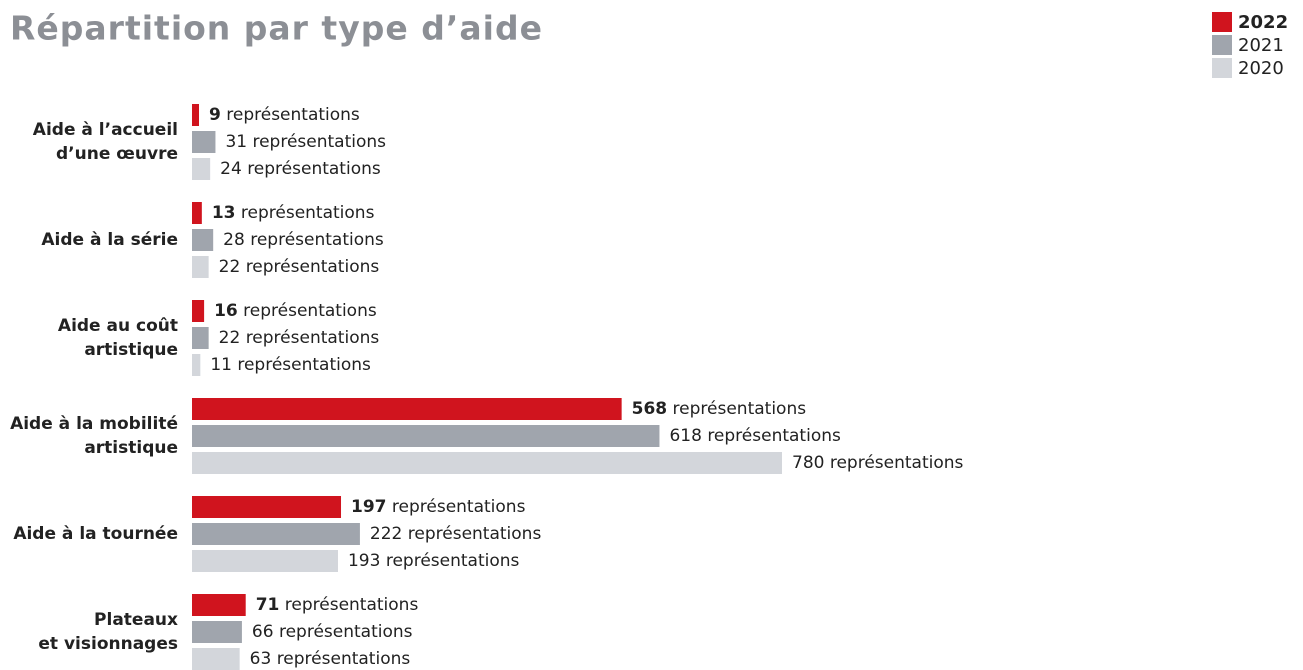 The height and width of the screenshot is (670, 1303). Describe the element at coordinates (276, 28) in the screenshot. I see `chart-title: Répartition par type d’aide` at that location.